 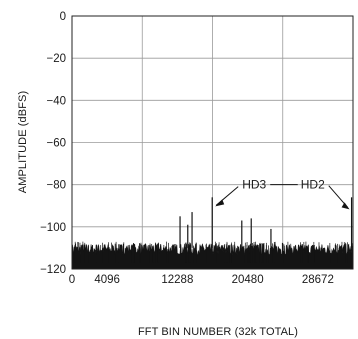 What do you see at coordinates (201, 280) in the screenshot?
I see `x-tick-labels: 0 4096 12288 20480 28672` at bounding box center [201, 280].